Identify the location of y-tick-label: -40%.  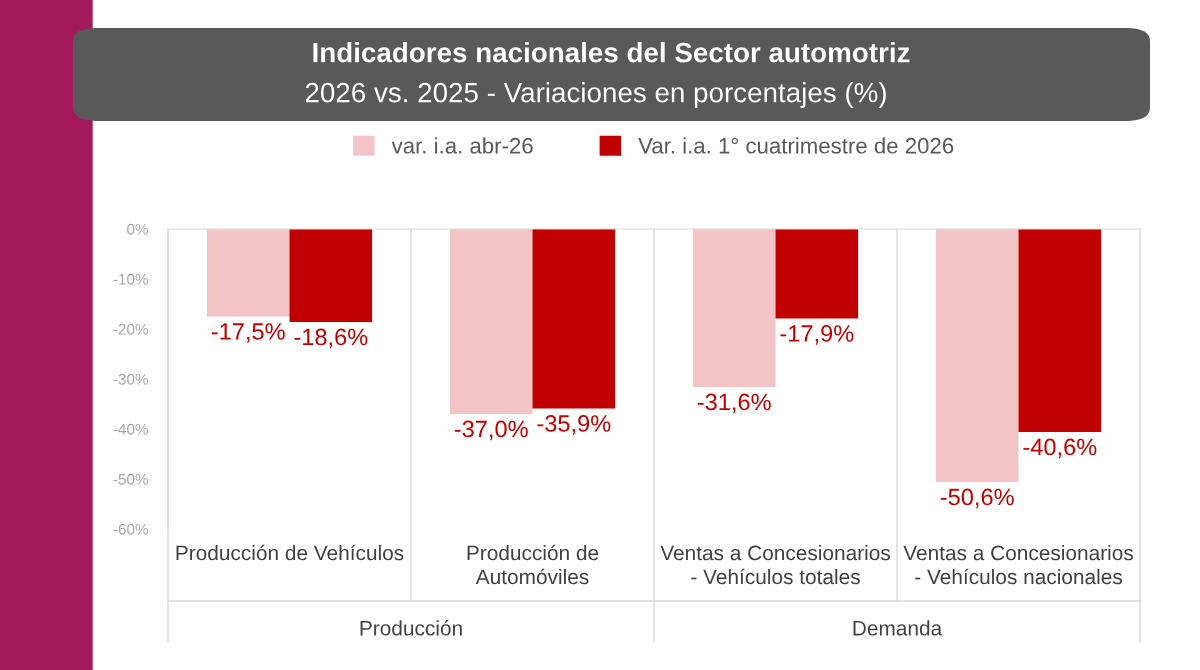
(131, 429).